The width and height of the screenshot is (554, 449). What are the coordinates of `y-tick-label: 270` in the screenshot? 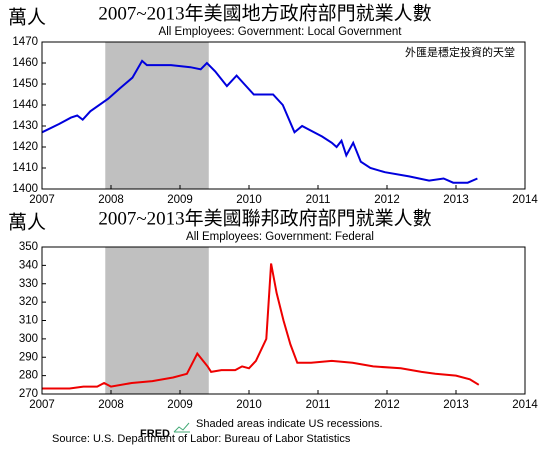 It's located at (28, 394).